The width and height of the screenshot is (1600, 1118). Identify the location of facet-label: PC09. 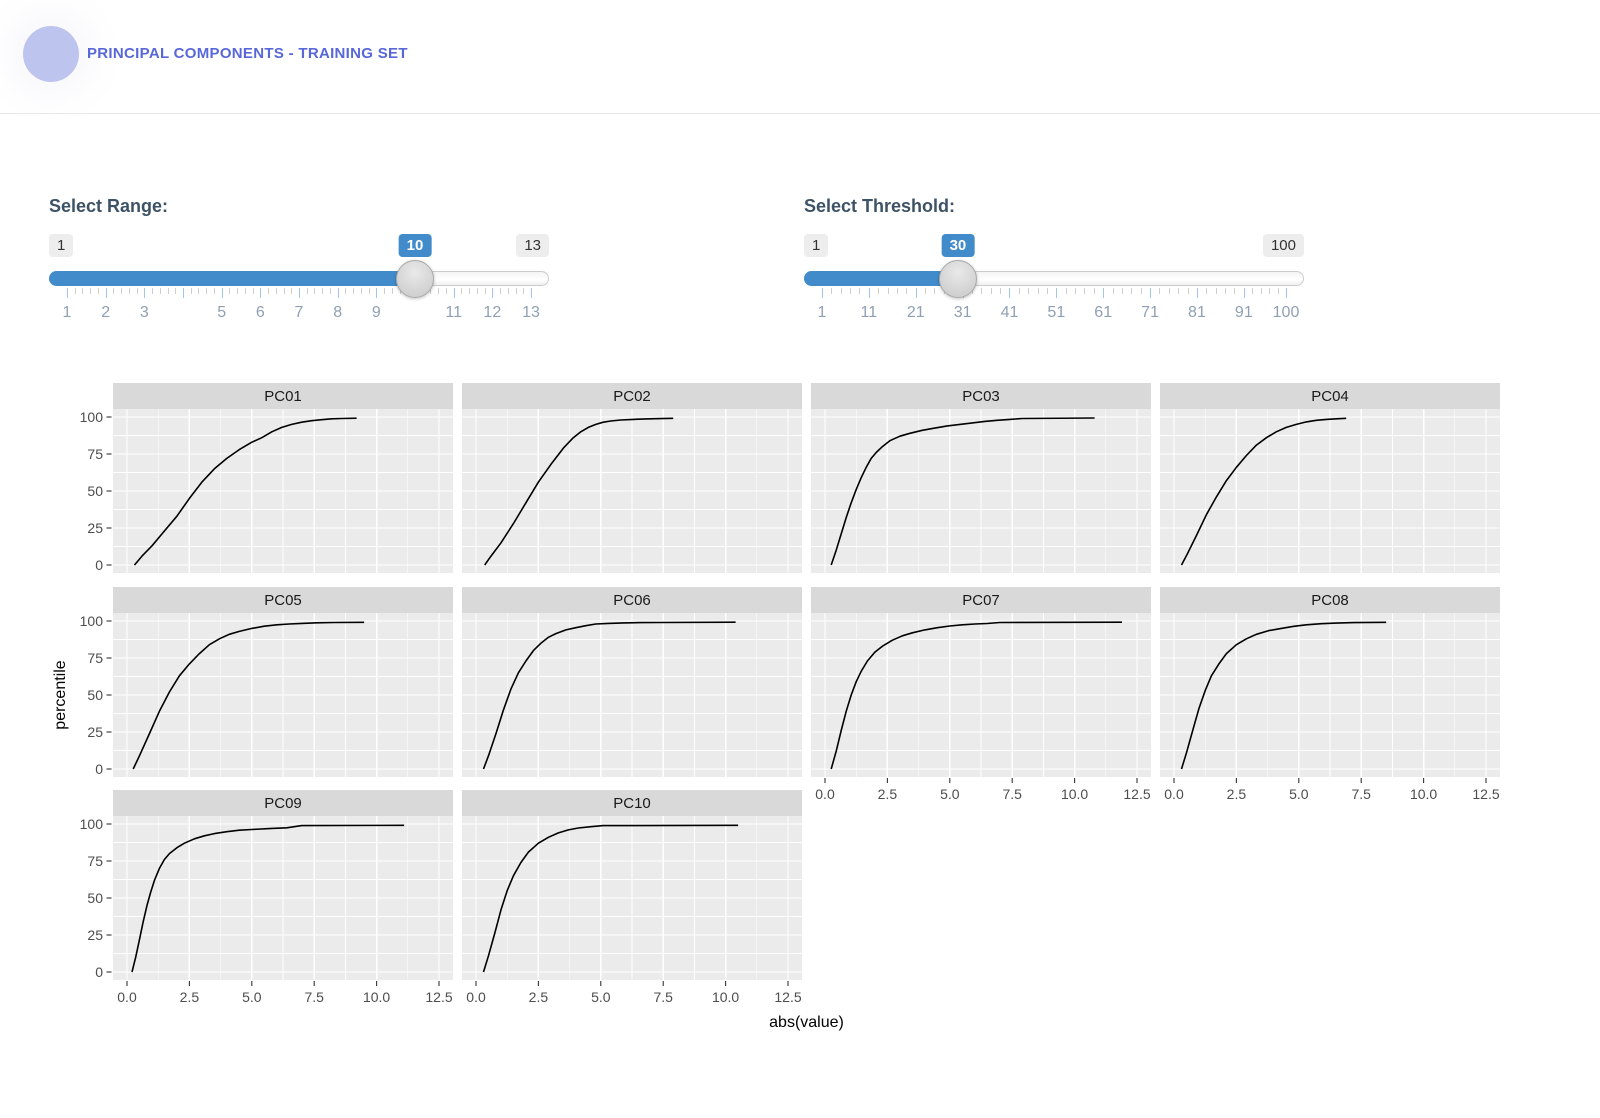
(283, 803).